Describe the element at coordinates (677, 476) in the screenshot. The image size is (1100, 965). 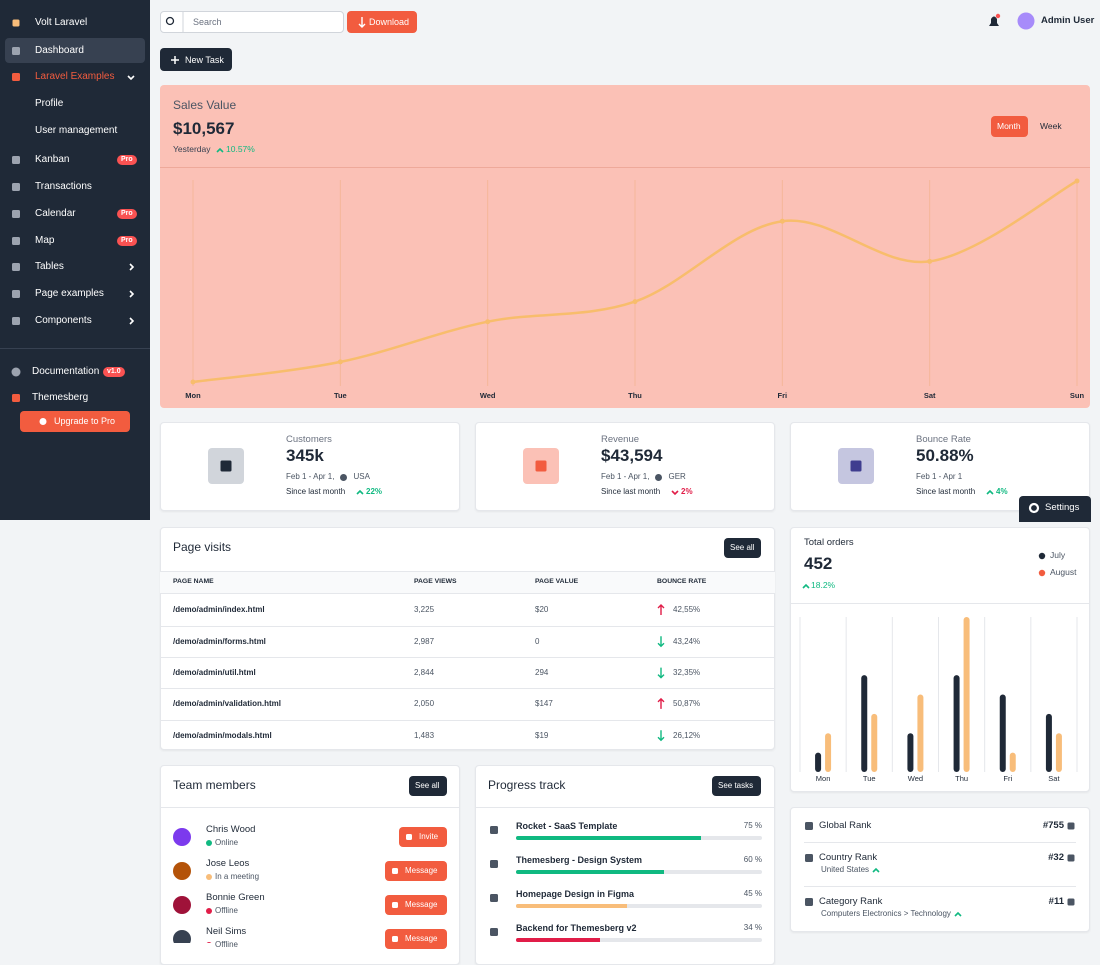
I see `stat-location: GER` at that location.